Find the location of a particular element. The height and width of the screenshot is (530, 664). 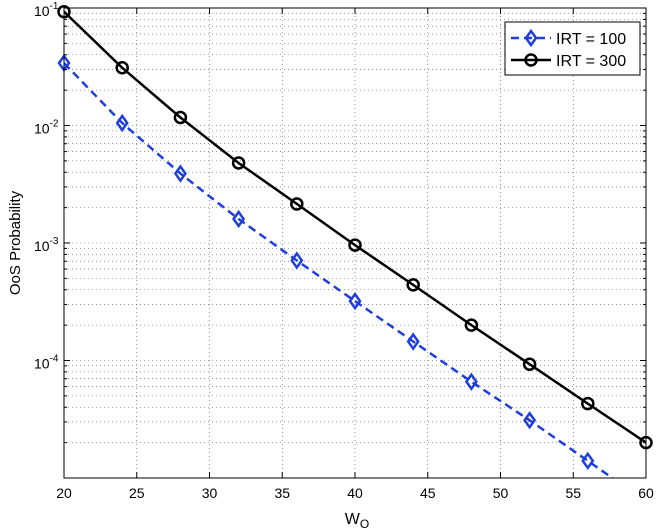

y-tick-label: 10⁻¹ is located at coordinates (46, 10).